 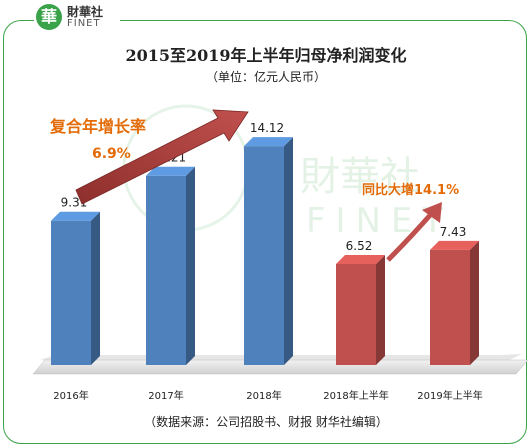 I want to click on cagr-label: 复合年增长率, so click(x=97, y=126).